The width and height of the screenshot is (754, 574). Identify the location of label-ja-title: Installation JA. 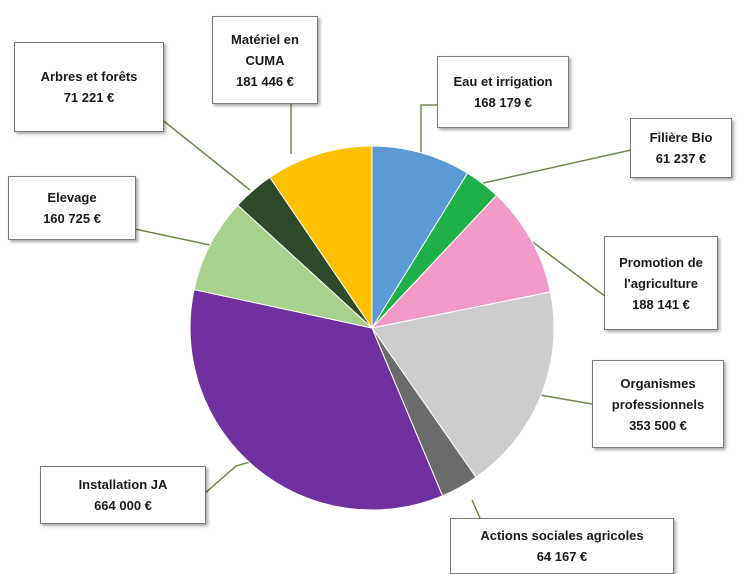
(123, 484).